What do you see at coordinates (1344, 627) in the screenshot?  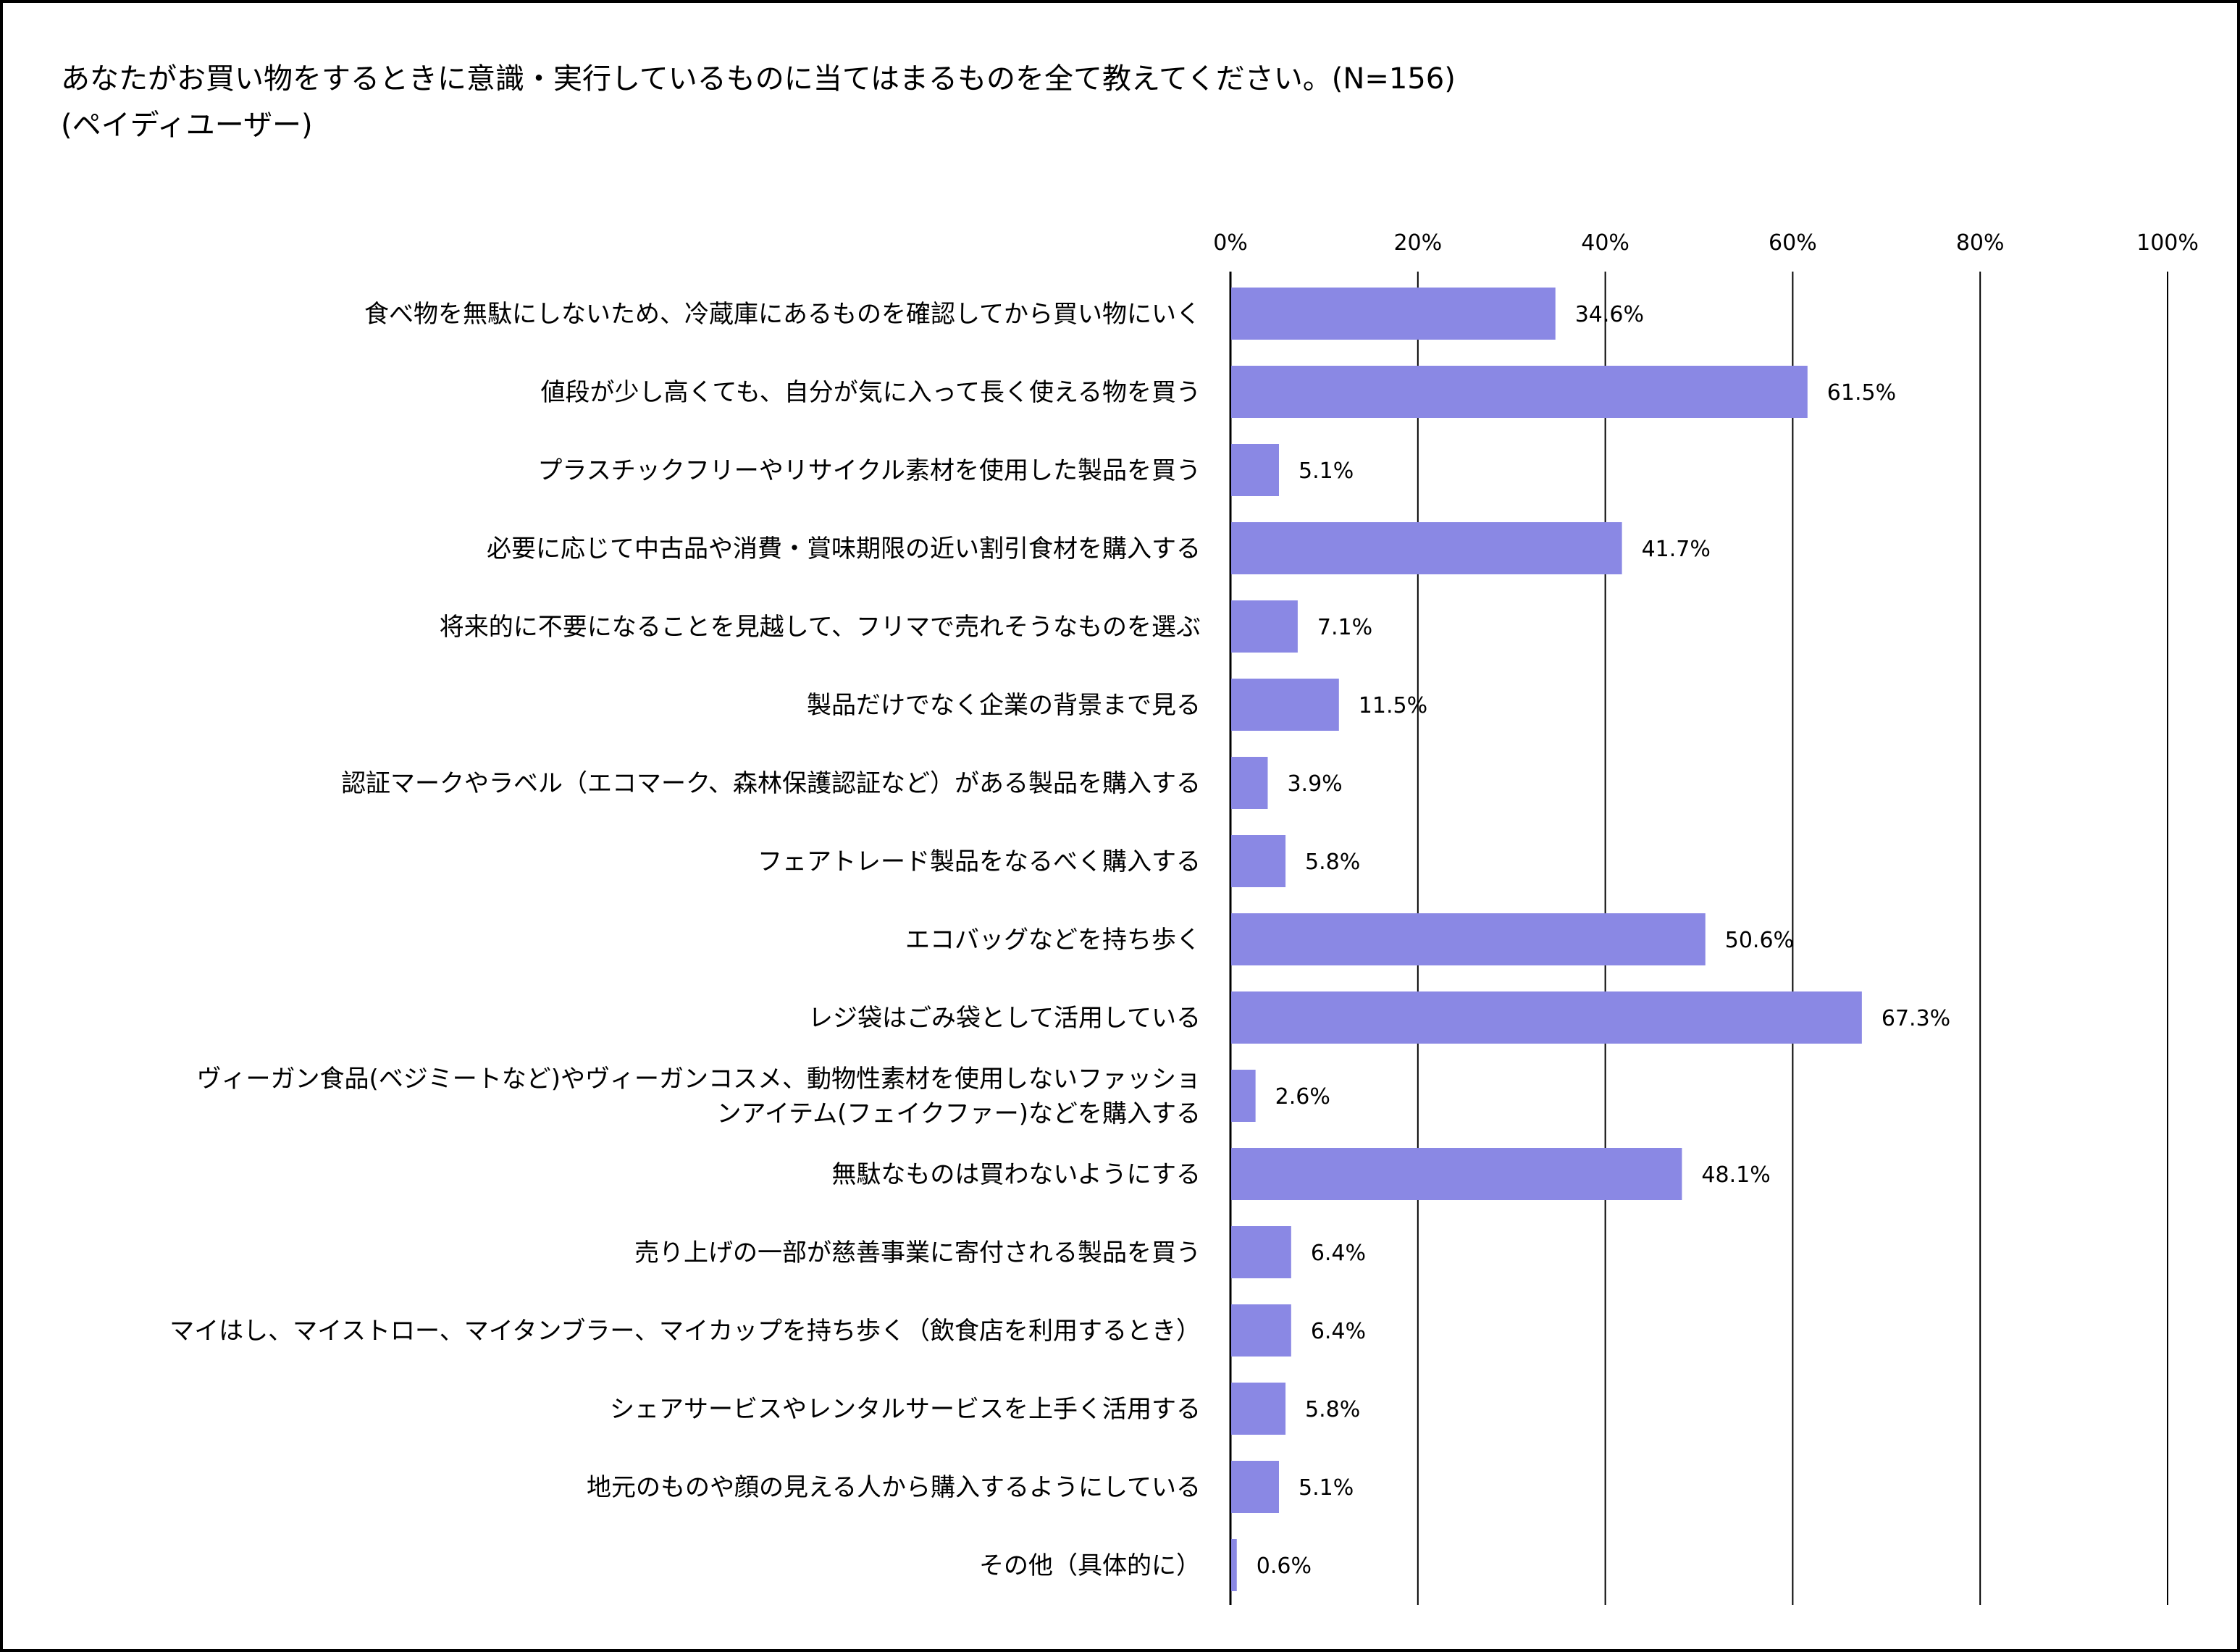 I see `value-label: 7.1%` at bounding box center [1344, 627].